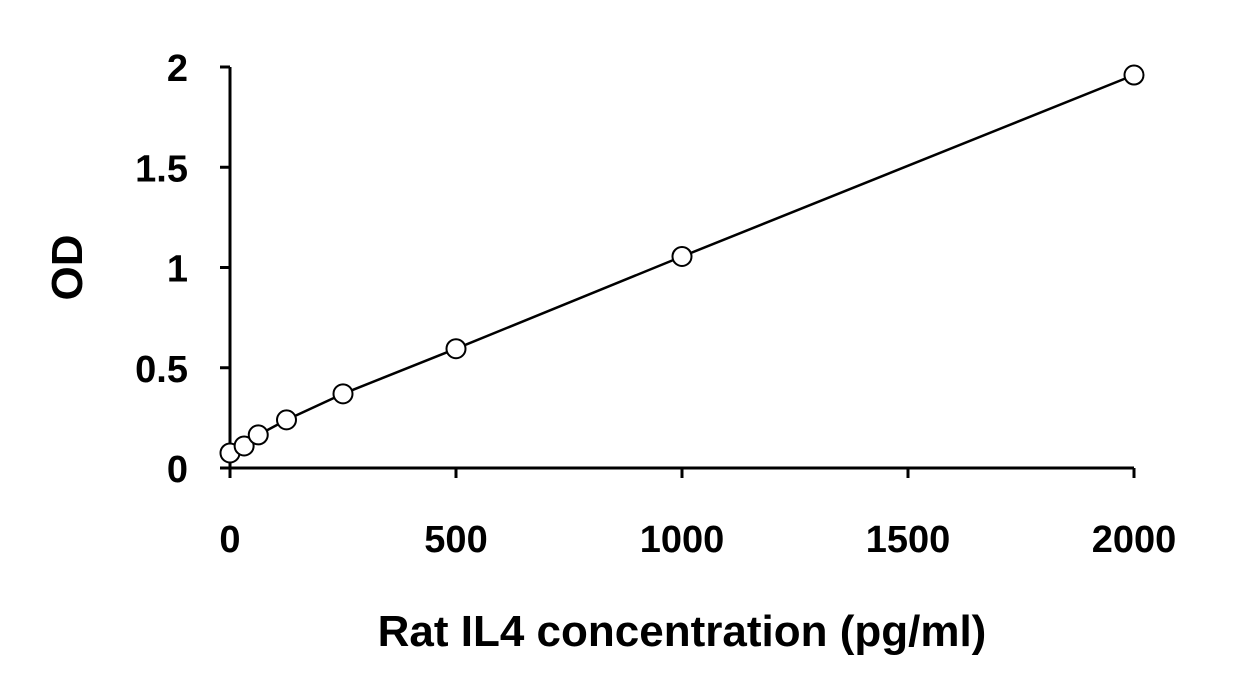 Image resolution: width=1234 pixels, height=699 pixels. I want to click on x-tick-label: 0, so click(229, 540).